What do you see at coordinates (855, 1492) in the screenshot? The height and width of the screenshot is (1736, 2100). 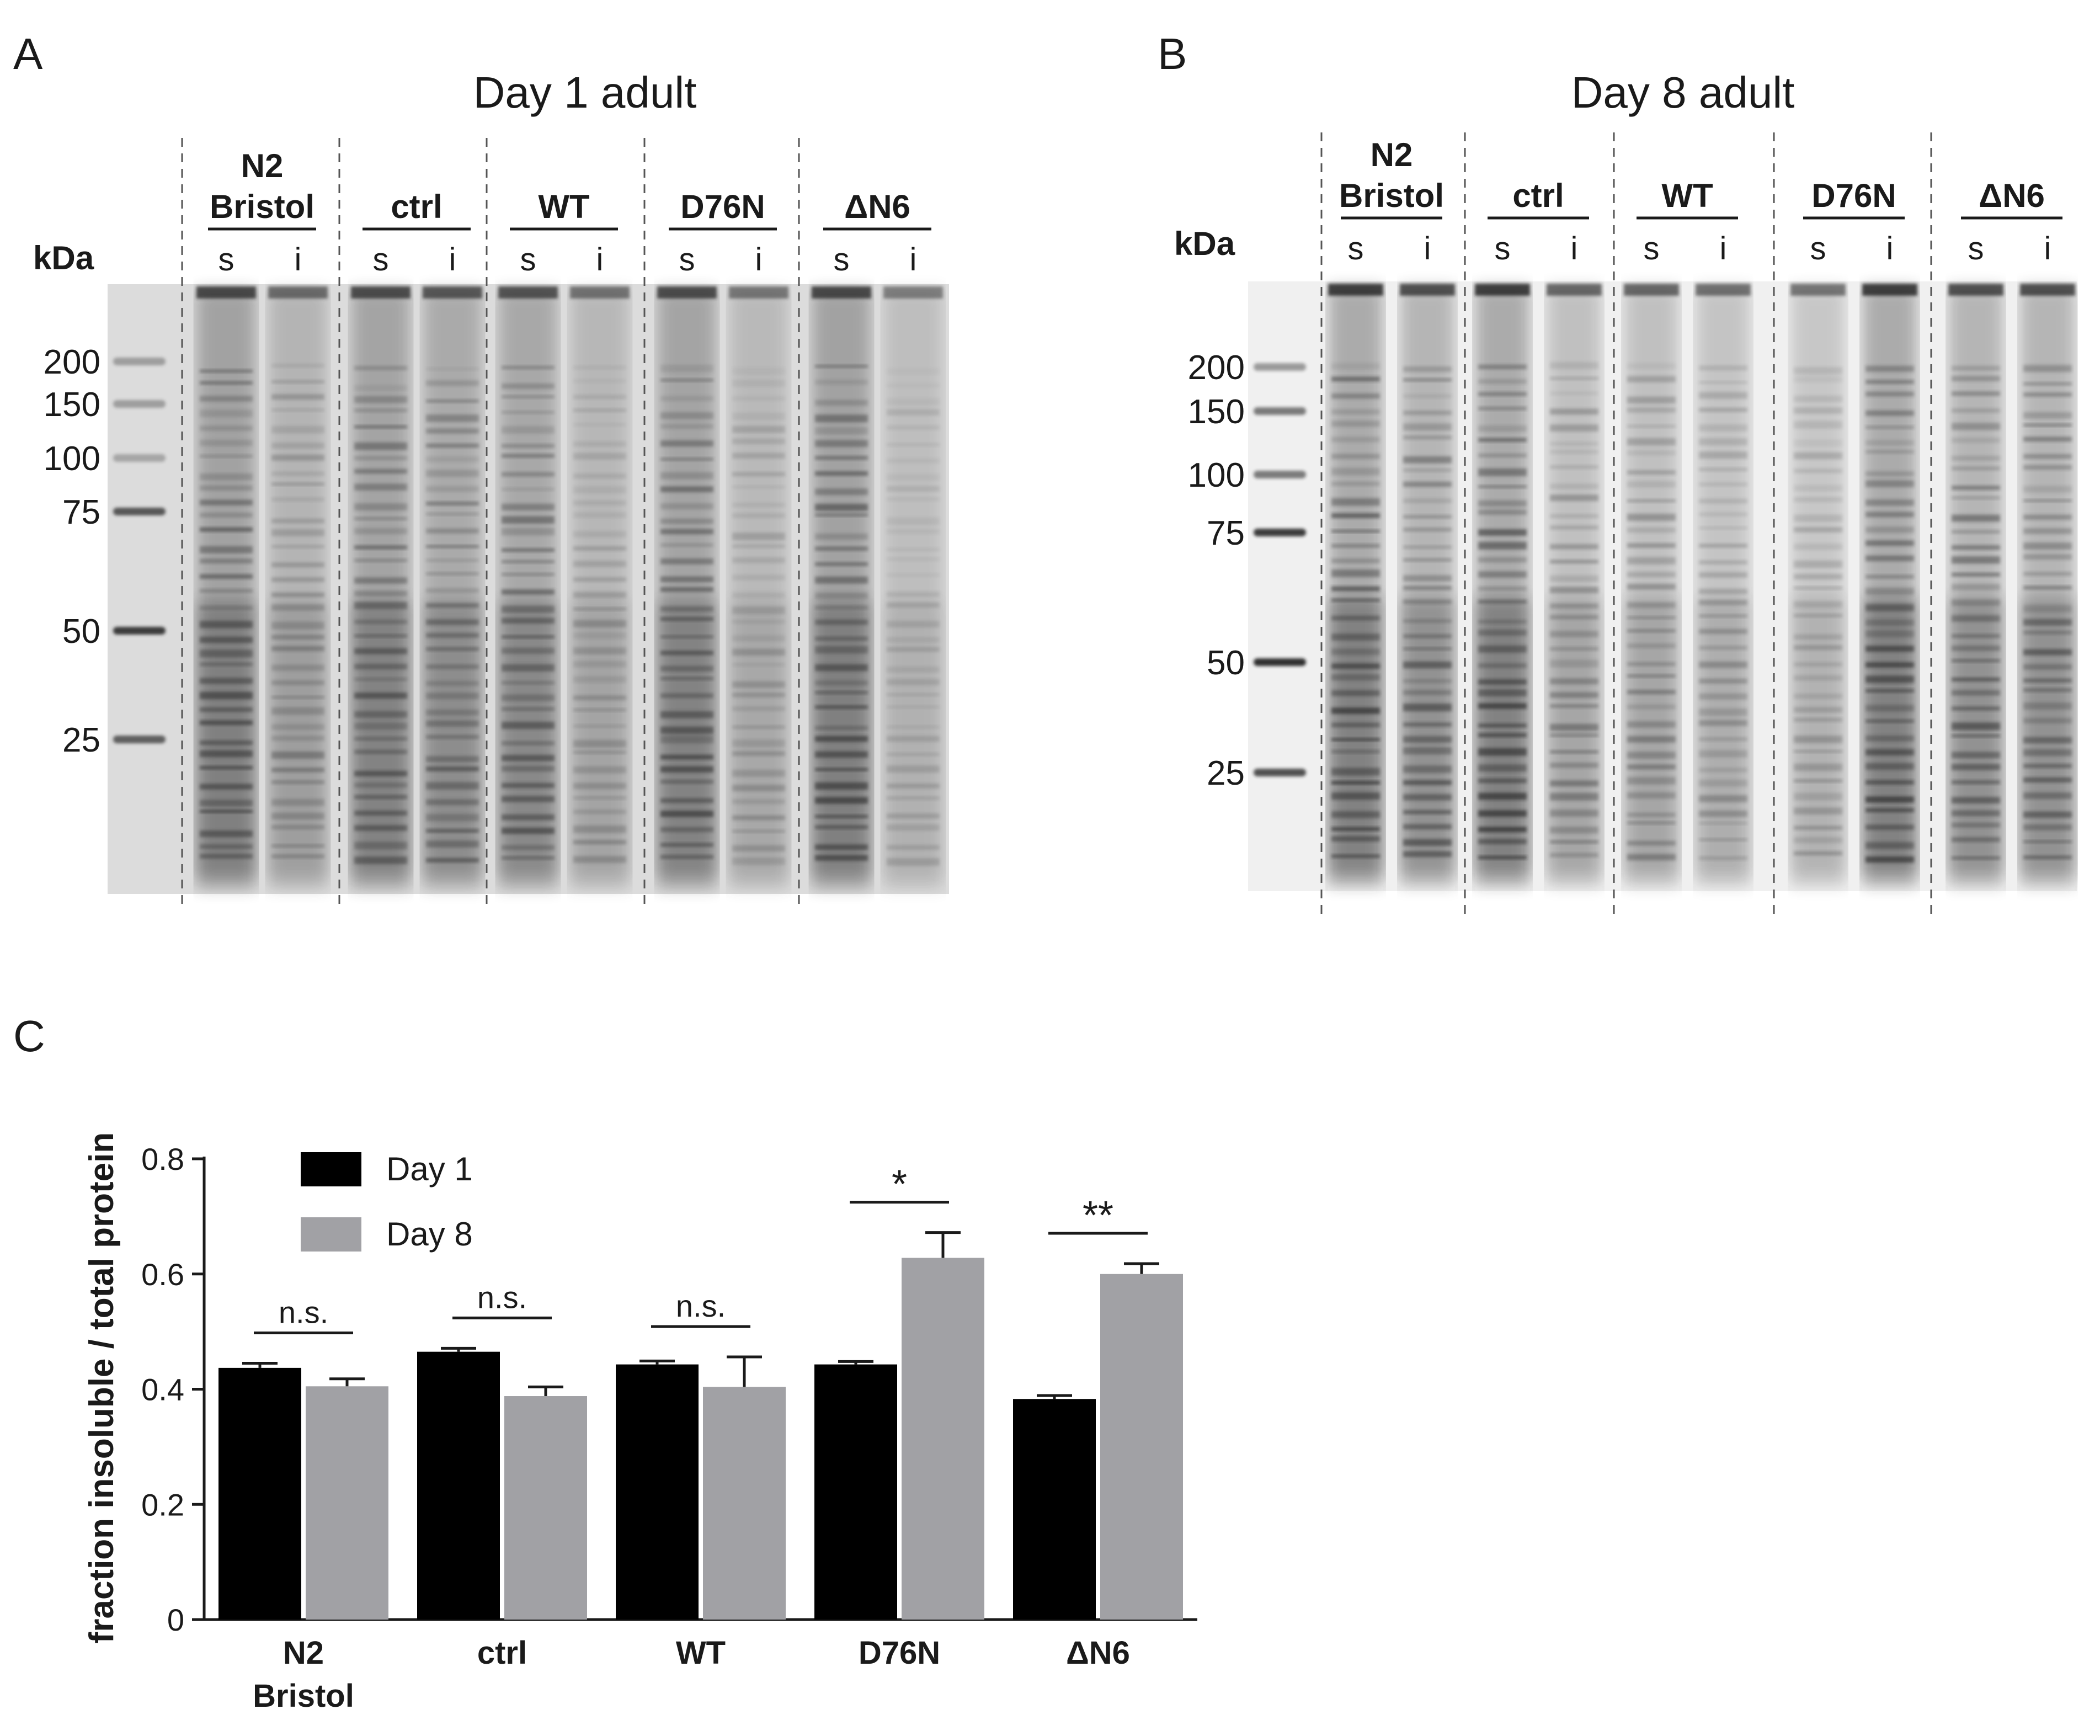 I see `bar-day1` at bounding box center [855, 1492].